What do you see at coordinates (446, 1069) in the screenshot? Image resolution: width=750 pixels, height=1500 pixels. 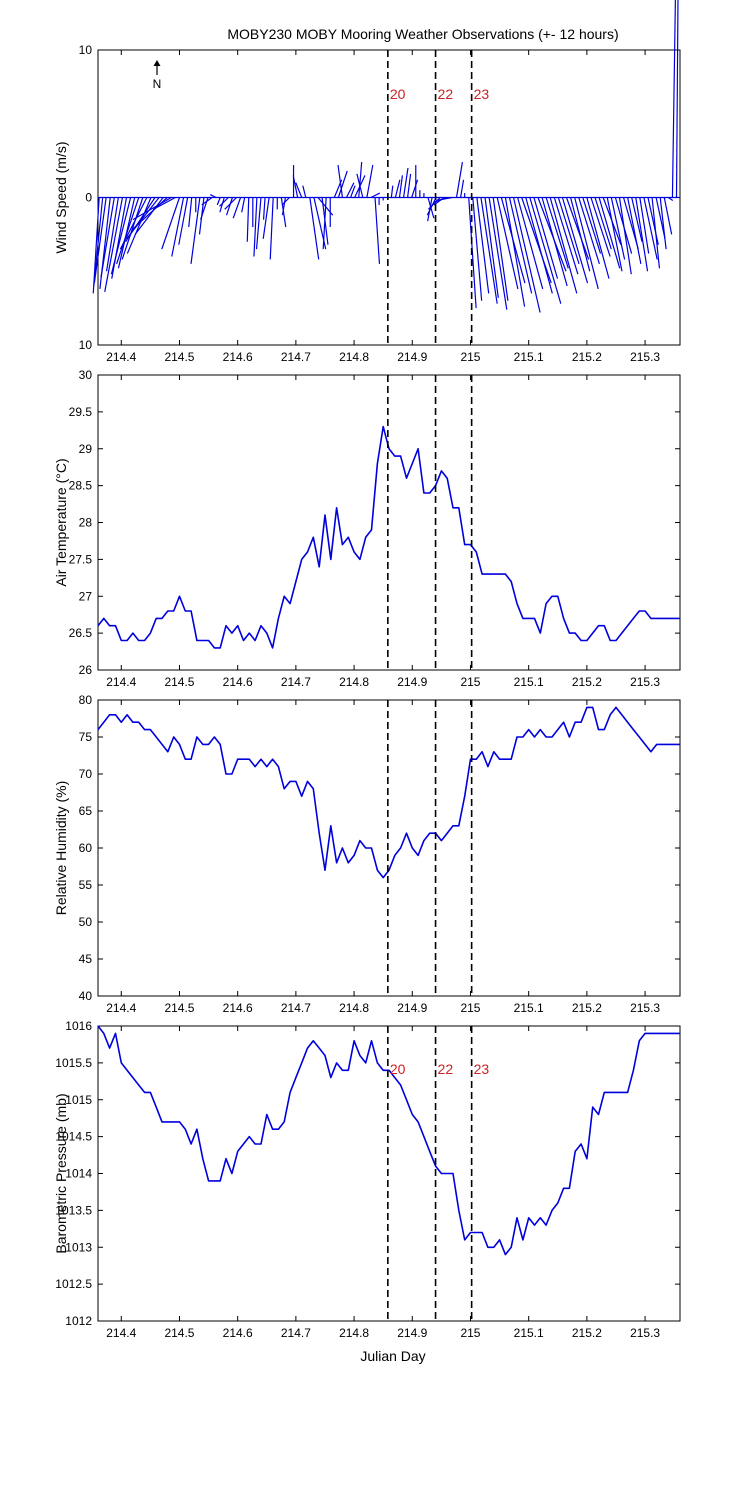 I see `event-label: 22` at bounding box center [446, 1069].